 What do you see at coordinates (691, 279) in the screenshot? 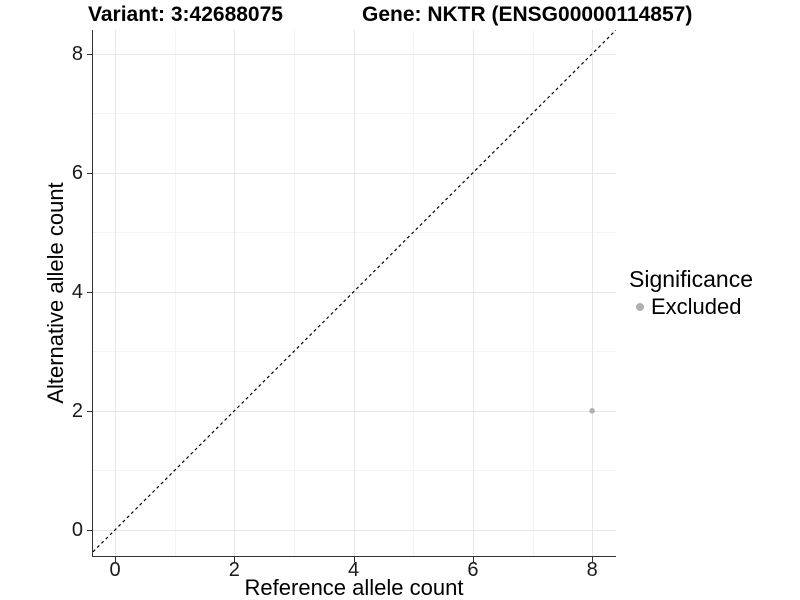
I see `legend-title: Significance` at bounding box center [691, 279].